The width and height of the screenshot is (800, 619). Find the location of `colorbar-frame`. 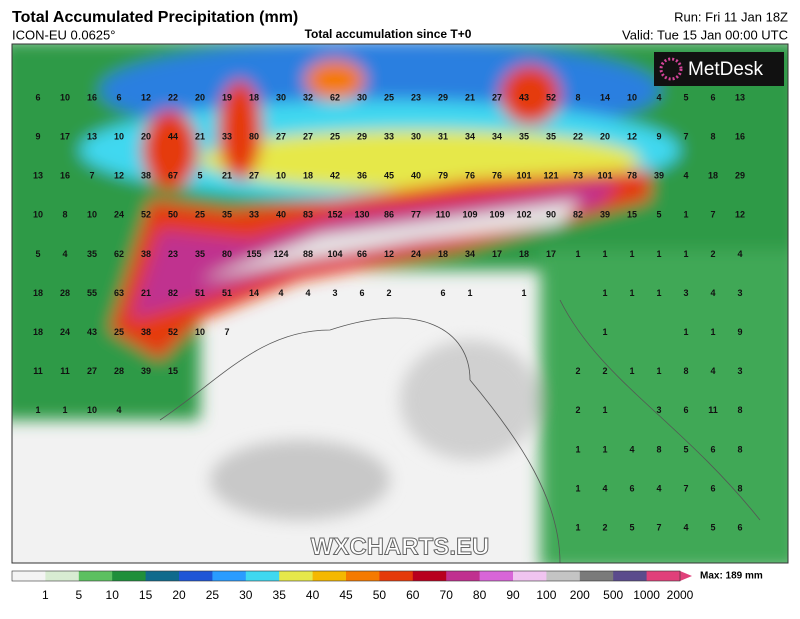

colorbar-frame is located at coordinates (346, 576).